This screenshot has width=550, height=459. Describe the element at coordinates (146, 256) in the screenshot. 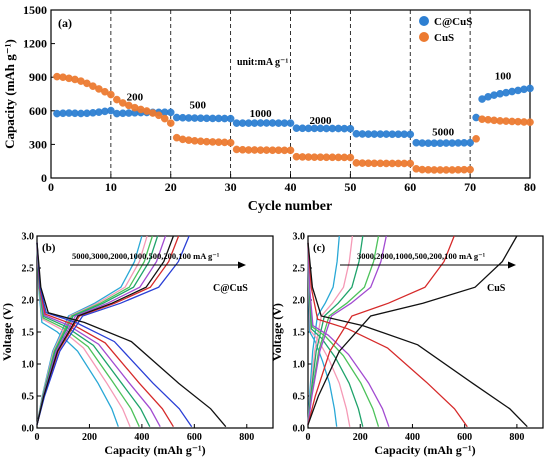

I see `panel-b-rates-text: 5000,3000,2000,1000,500,200,100 mA g⁻¹` at that location.